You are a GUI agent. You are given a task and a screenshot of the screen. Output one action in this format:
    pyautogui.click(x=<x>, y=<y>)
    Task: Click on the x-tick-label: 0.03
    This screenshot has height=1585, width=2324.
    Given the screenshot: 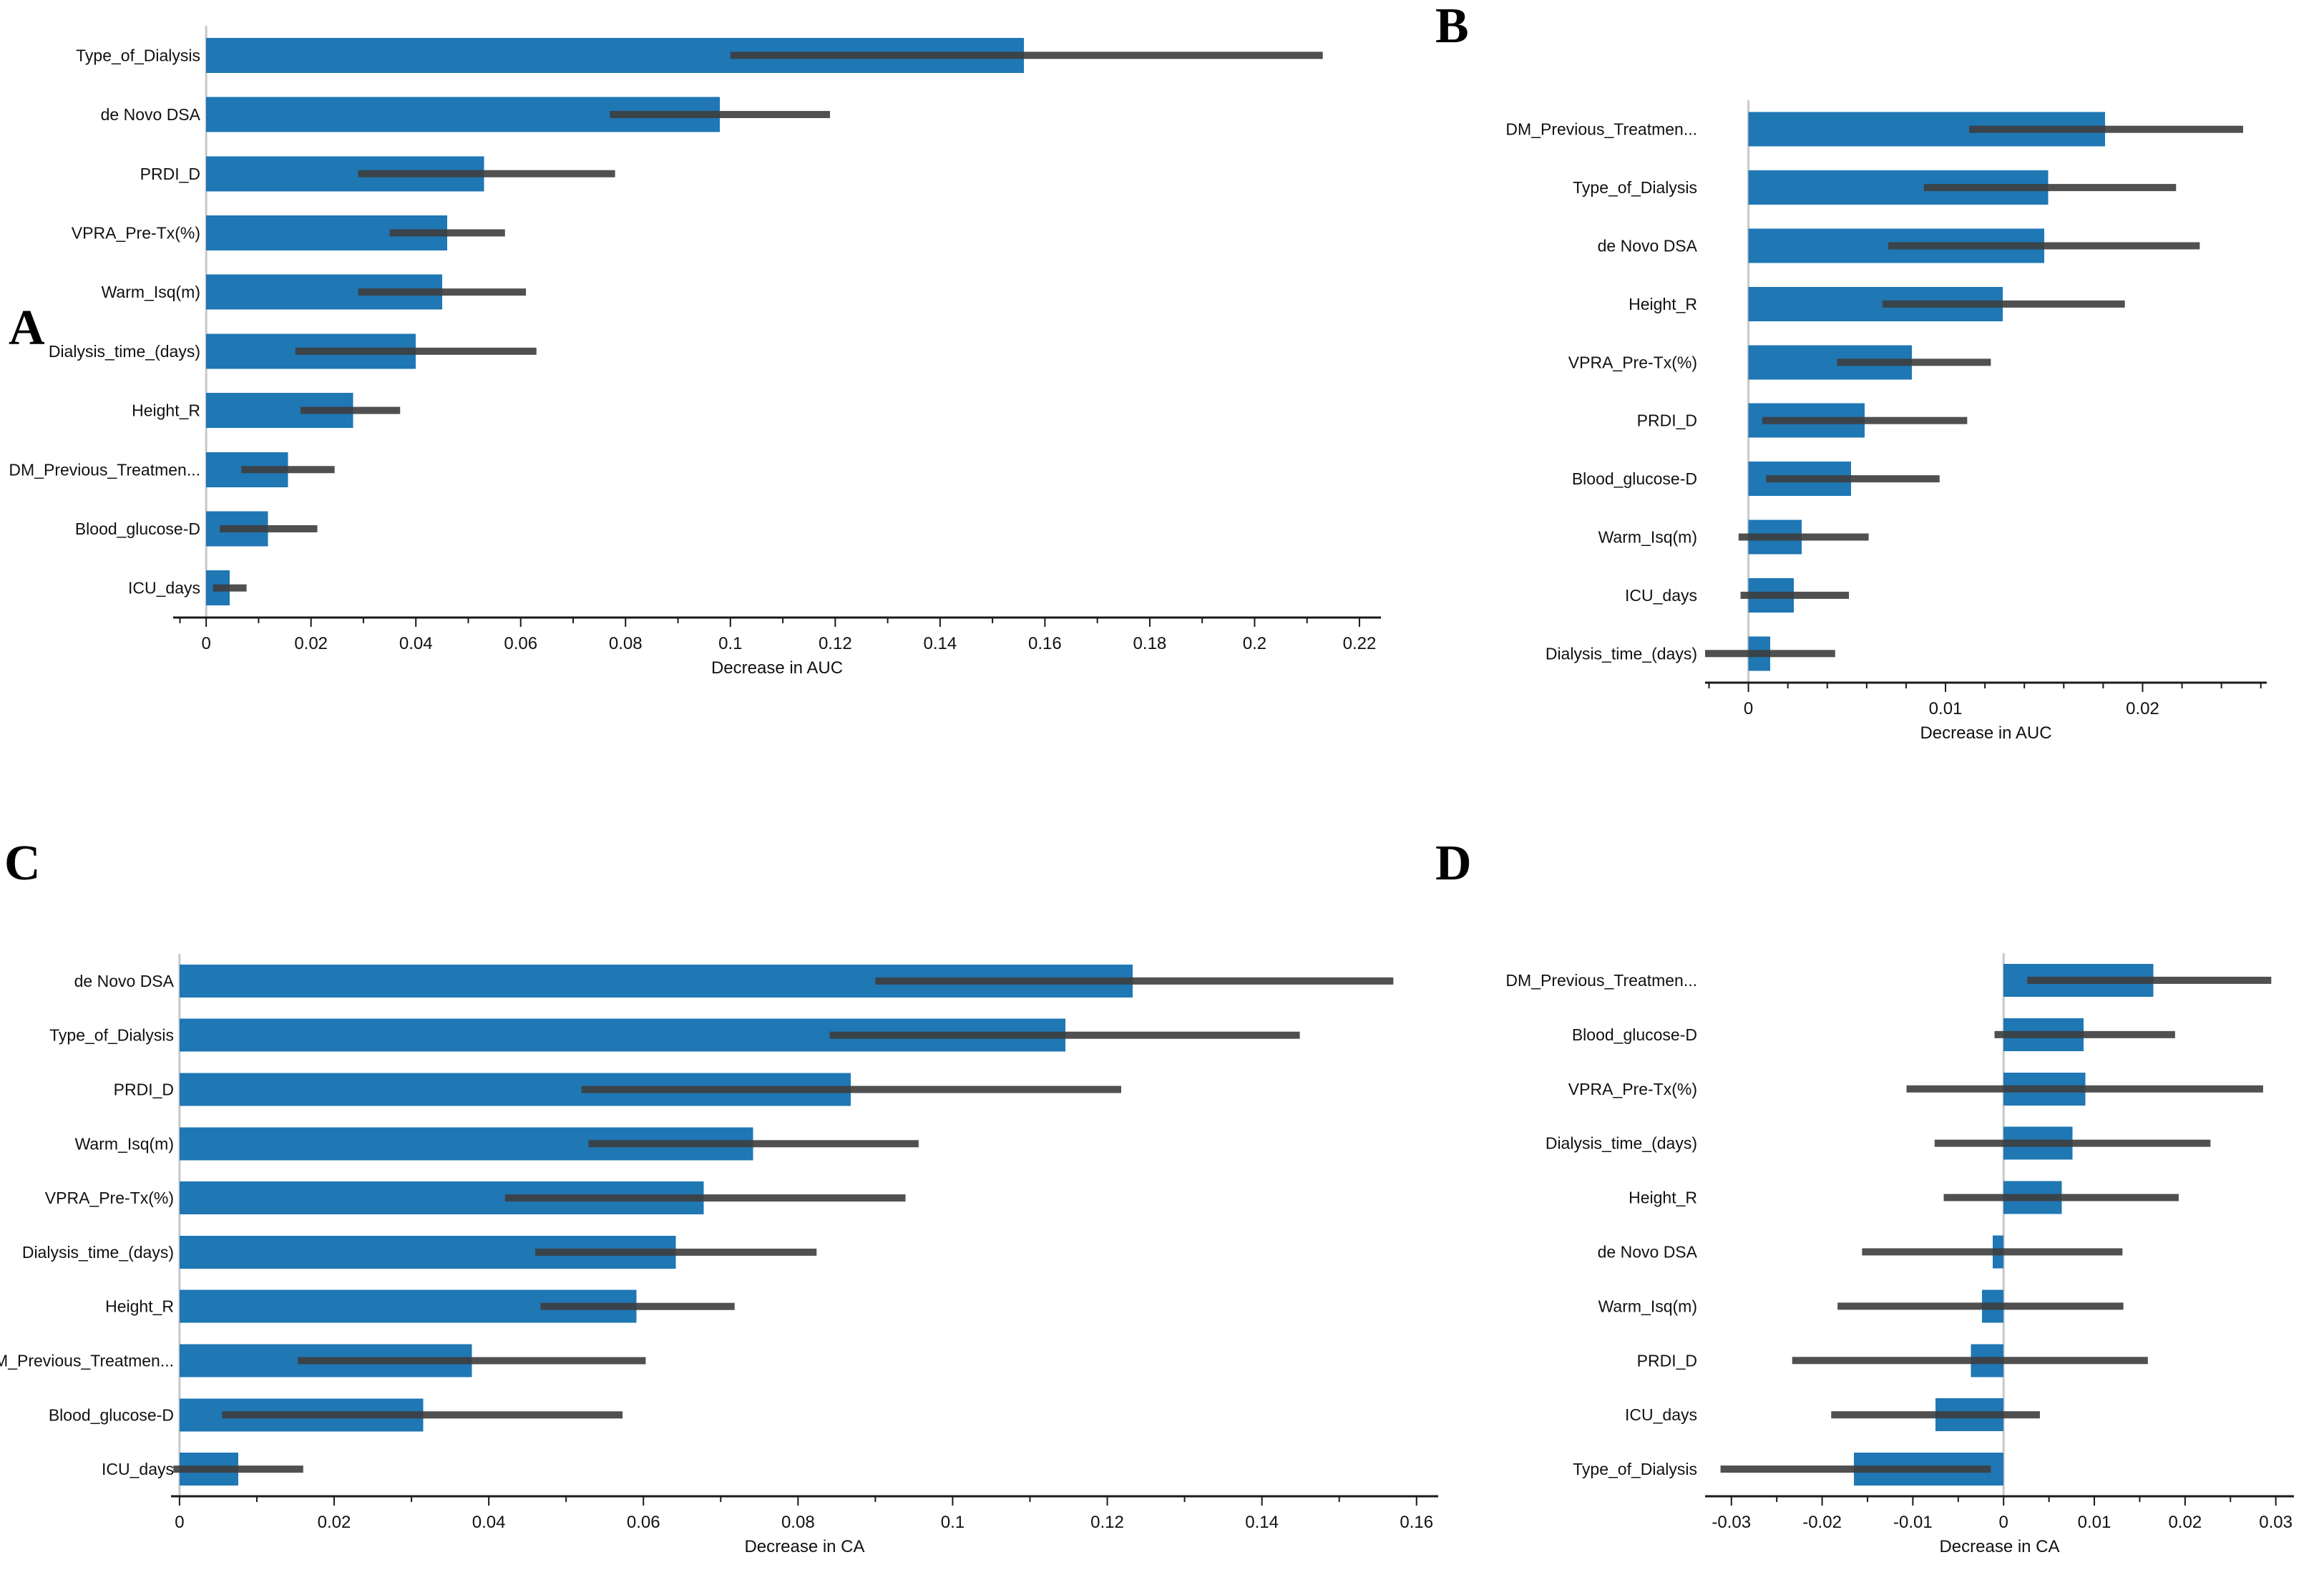 What is the action you would take?
    pyautogui.click(x=2276, y=1523)
    